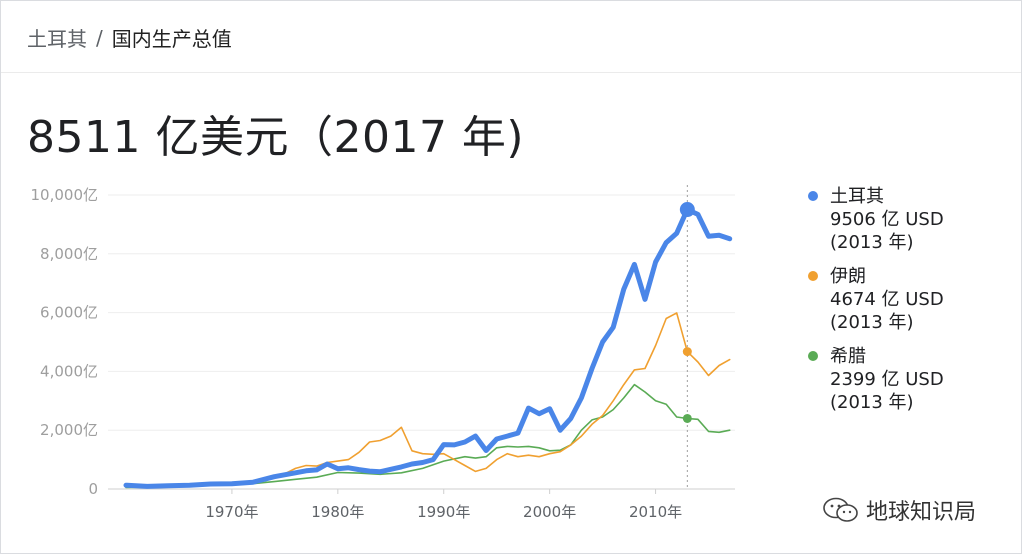  I want to click on x-tick-label: 2000年, so click(549, 512).